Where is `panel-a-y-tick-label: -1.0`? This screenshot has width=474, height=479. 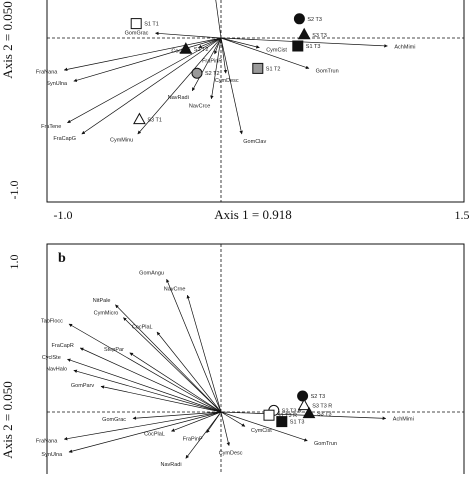 panel-a-y-tick-label: -1.0 is located at coordinates (14, 190).